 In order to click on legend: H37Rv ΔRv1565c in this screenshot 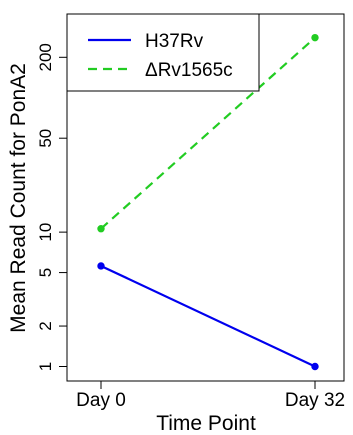, I will do `click(163, 52)`.